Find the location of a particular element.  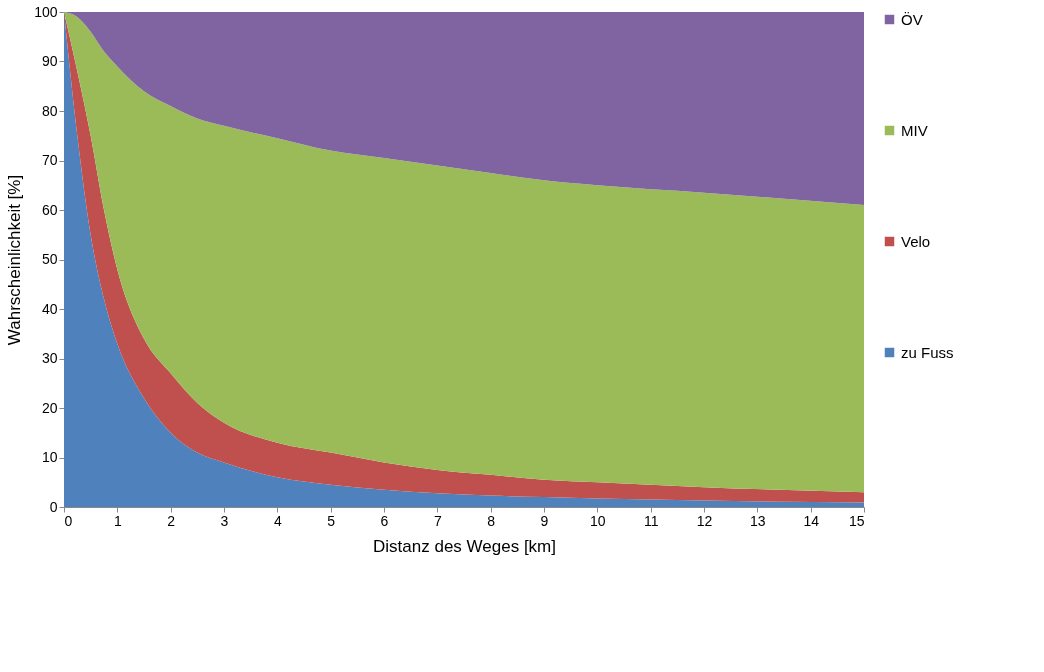

y-tick-label: 10 is located at coordinates (49, 457).